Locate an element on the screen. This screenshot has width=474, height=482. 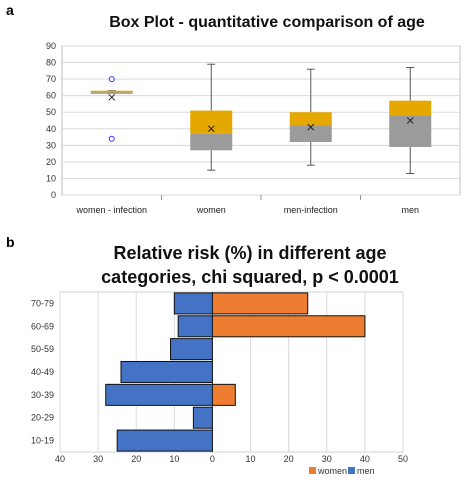
y-tick-label-a: 30 is located at coordinates (51, 145).